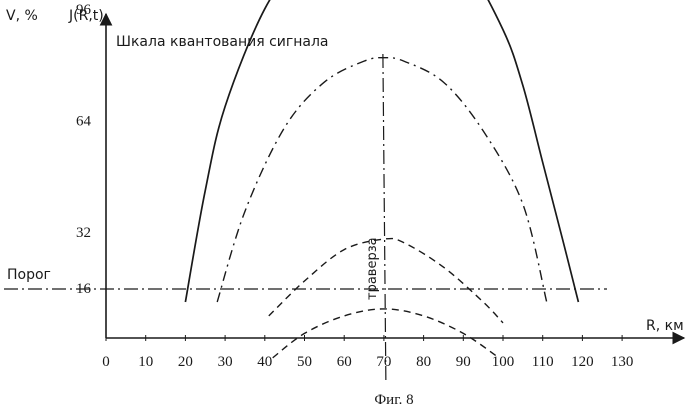  What do you see at coordinates (145, 362) in the screenshot?
I see `x-tick-label: 10` at bounding box center [145, 362].